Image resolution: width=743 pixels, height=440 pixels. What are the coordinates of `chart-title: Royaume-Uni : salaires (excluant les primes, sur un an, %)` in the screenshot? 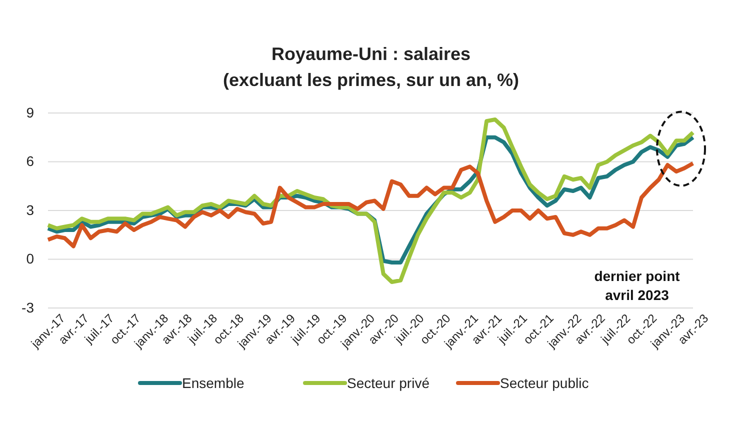 It's located at (371, 67).